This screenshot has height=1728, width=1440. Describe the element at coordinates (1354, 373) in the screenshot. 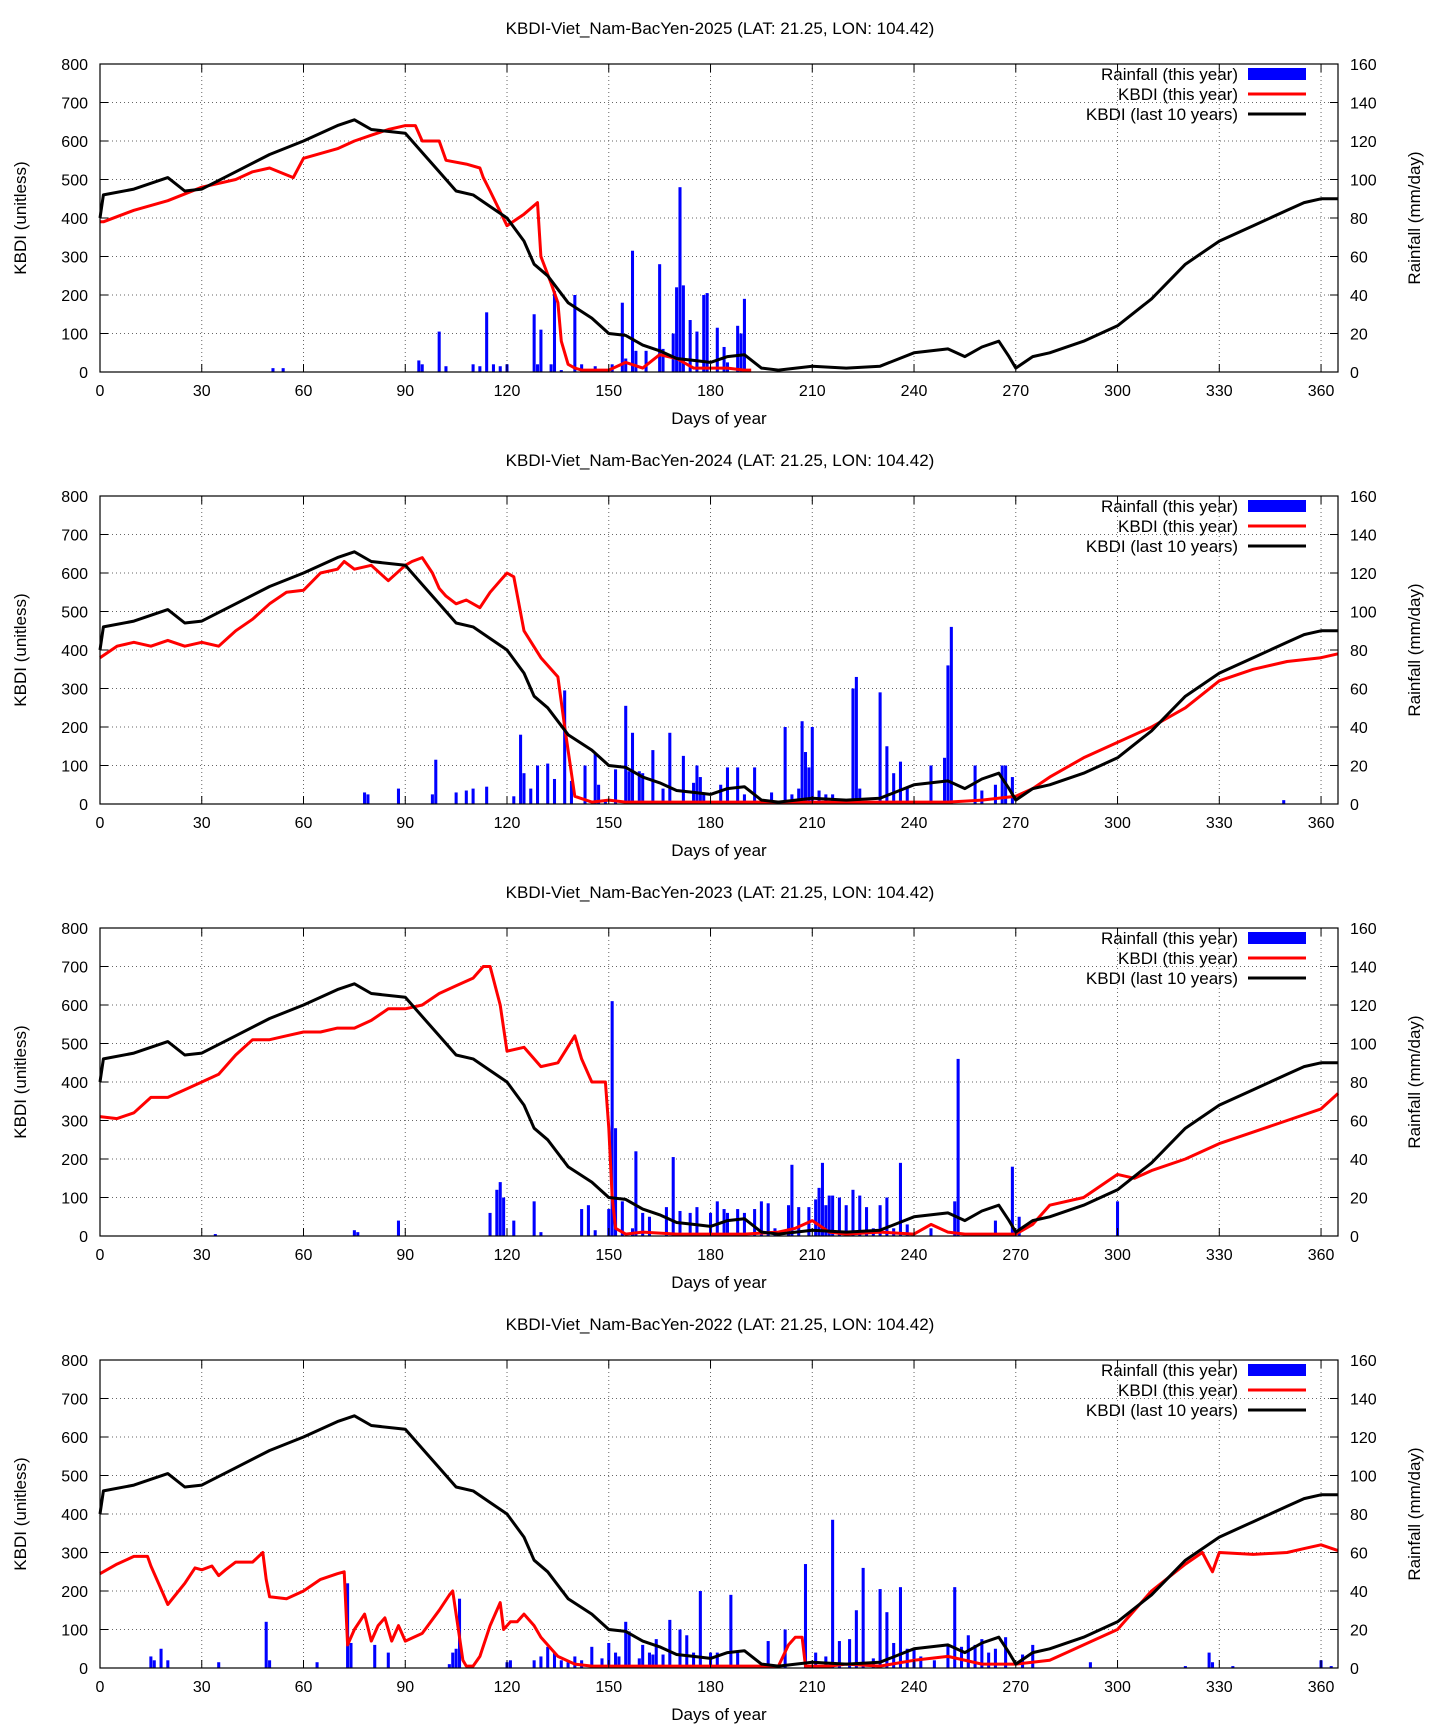

I see `y2-tick-label: 0` at that location.